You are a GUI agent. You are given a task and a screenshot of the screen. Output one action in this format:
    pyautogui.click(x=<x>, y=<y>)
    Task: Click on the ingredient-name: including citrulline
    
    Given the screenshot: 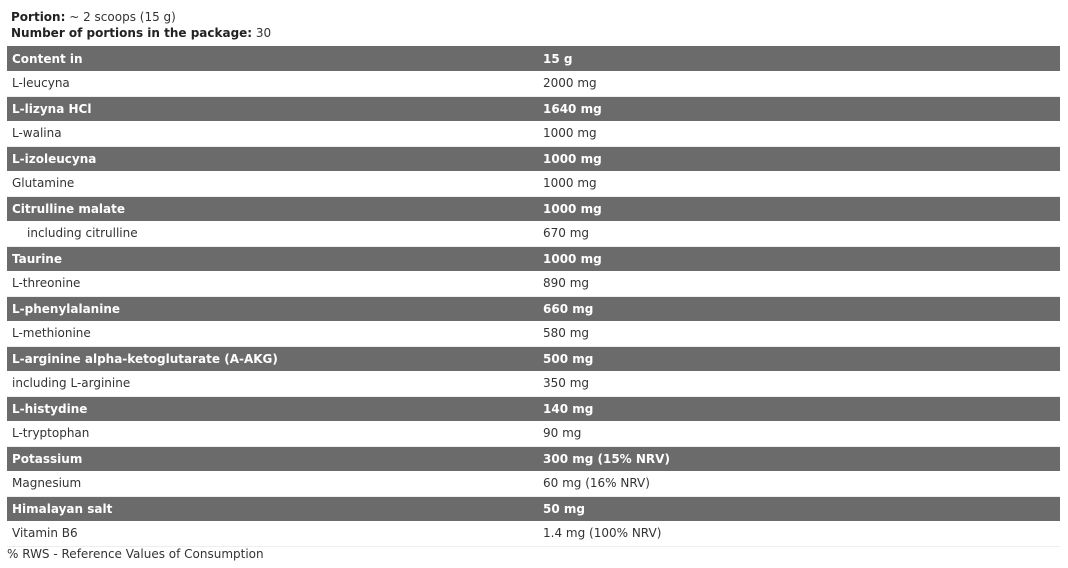 What is the action you would take?
    pyautogui.click(x=272, y=234)
    